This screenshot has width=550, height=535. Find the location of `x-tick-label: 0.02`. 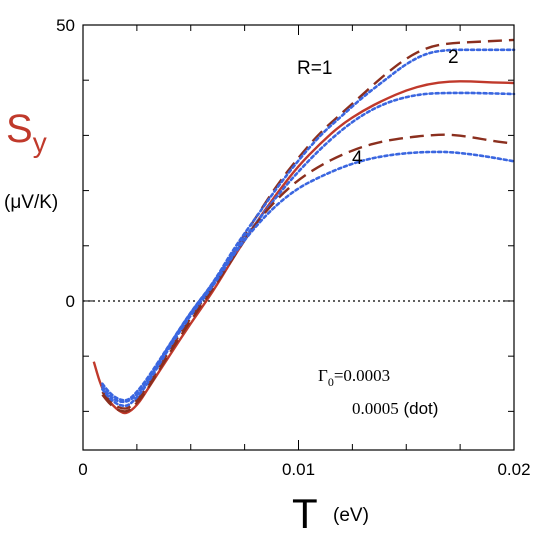

x-tick-label: 0.02 is located at coordinates (513, 469).